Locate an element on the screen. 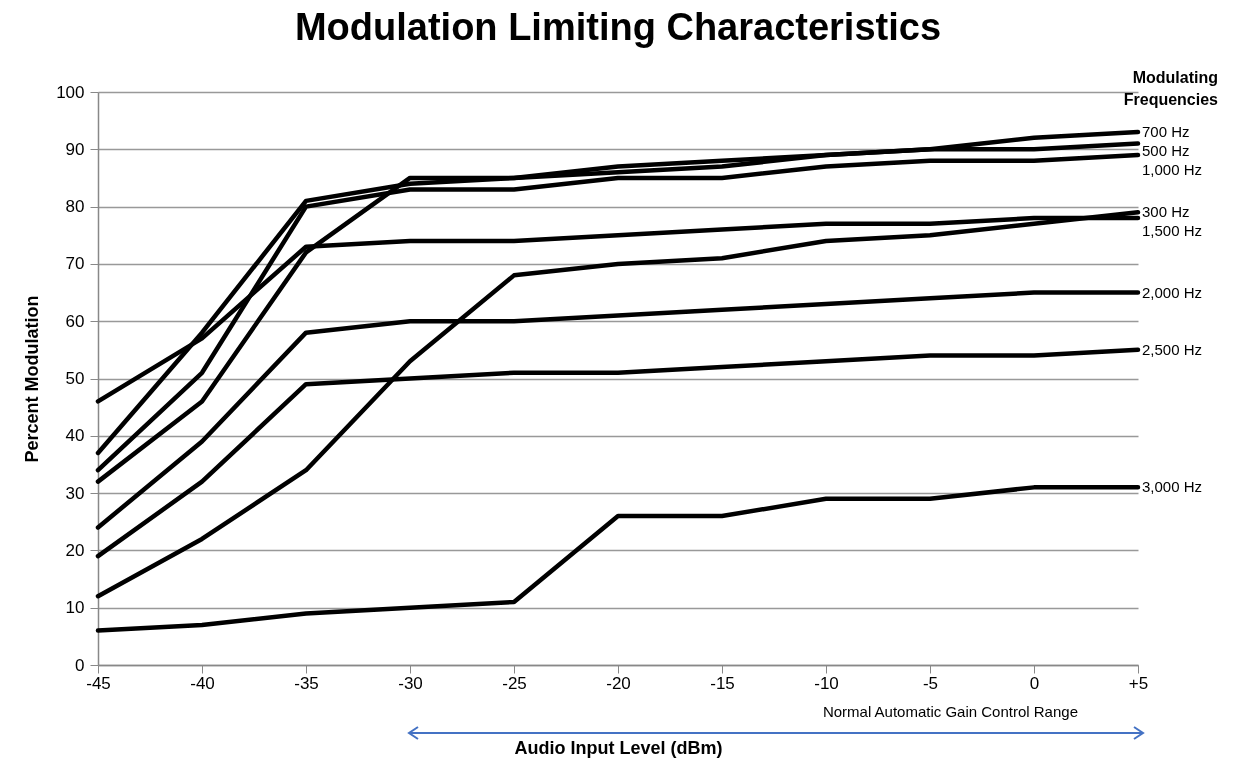 Image resolution: width=1240 pixels, height=778 pixels. x-tick-label: -10 is located at coordinates (826, 683).